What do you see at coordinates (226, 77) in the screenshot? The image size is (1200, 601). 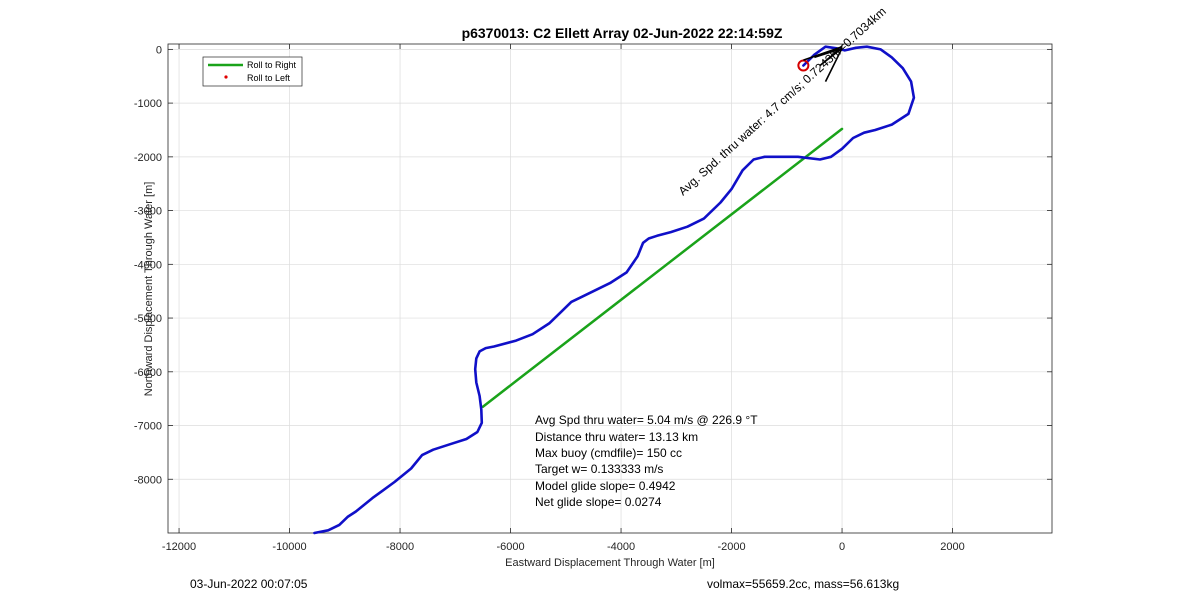 I see `legend-swatch-roll-left` at bounding box center [226, 77].